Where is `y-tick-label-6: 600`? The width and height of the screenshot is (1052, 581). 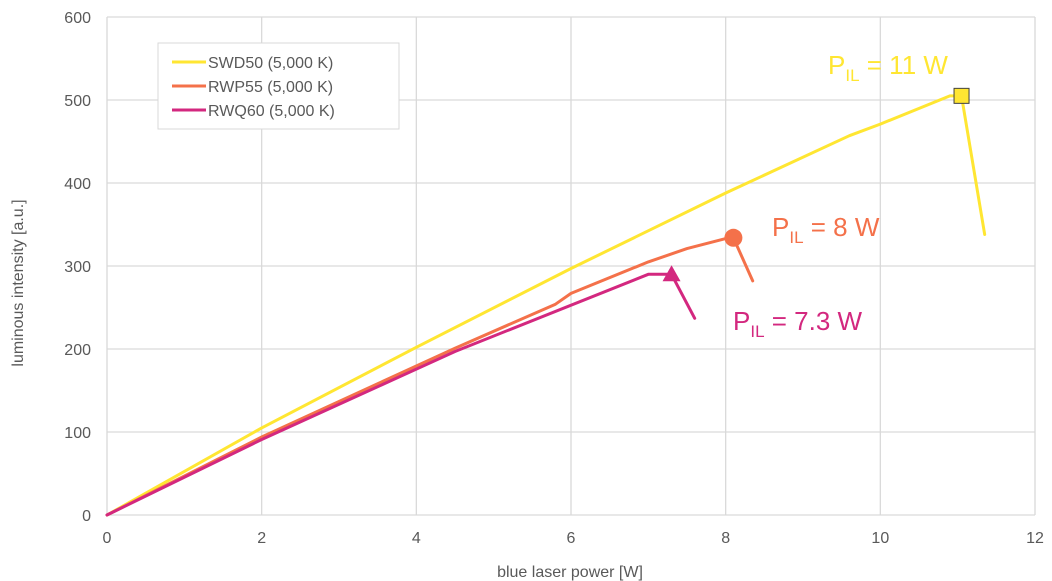 y-tick-label-6: 600 is located at coordinates (77, 18).